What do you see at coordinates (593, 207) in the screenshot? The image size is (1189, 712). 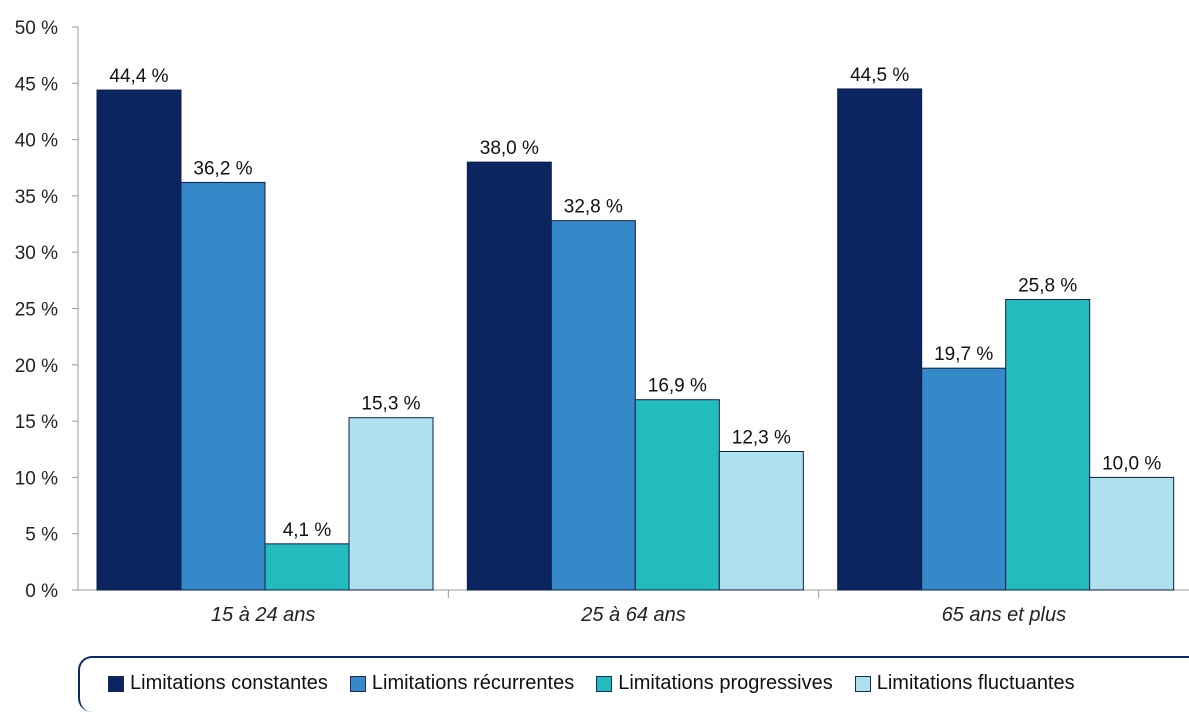 I see `data-label: 32,8 %` at bounding box center [593, 207].